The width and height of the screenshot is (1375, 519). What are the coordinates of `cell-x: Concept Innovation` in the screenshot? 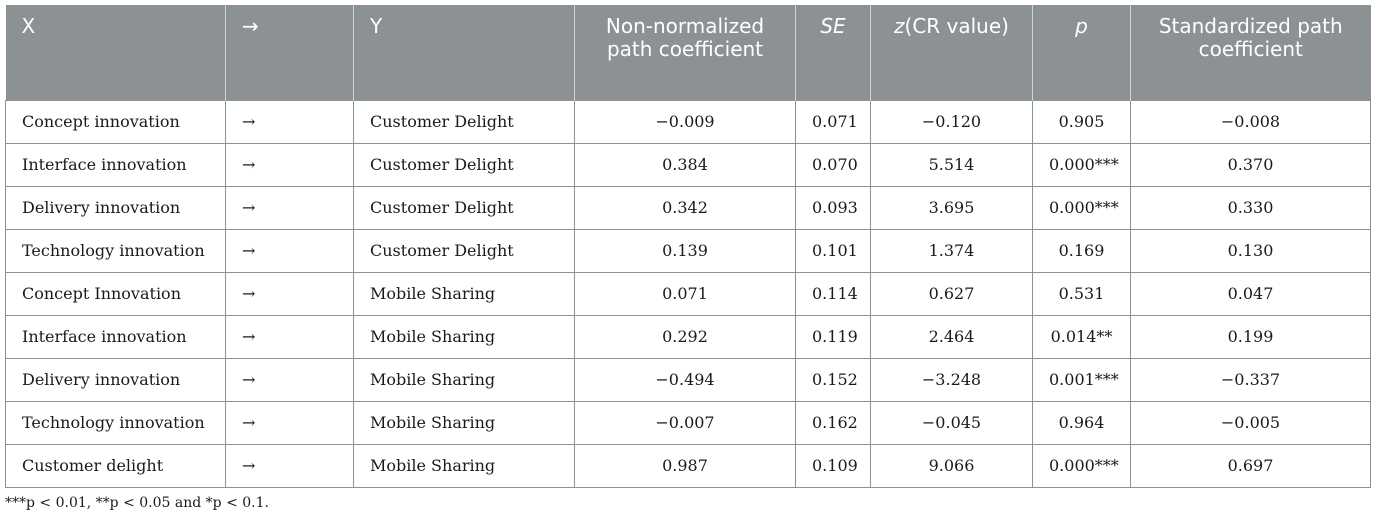 It's located at (115, 293).